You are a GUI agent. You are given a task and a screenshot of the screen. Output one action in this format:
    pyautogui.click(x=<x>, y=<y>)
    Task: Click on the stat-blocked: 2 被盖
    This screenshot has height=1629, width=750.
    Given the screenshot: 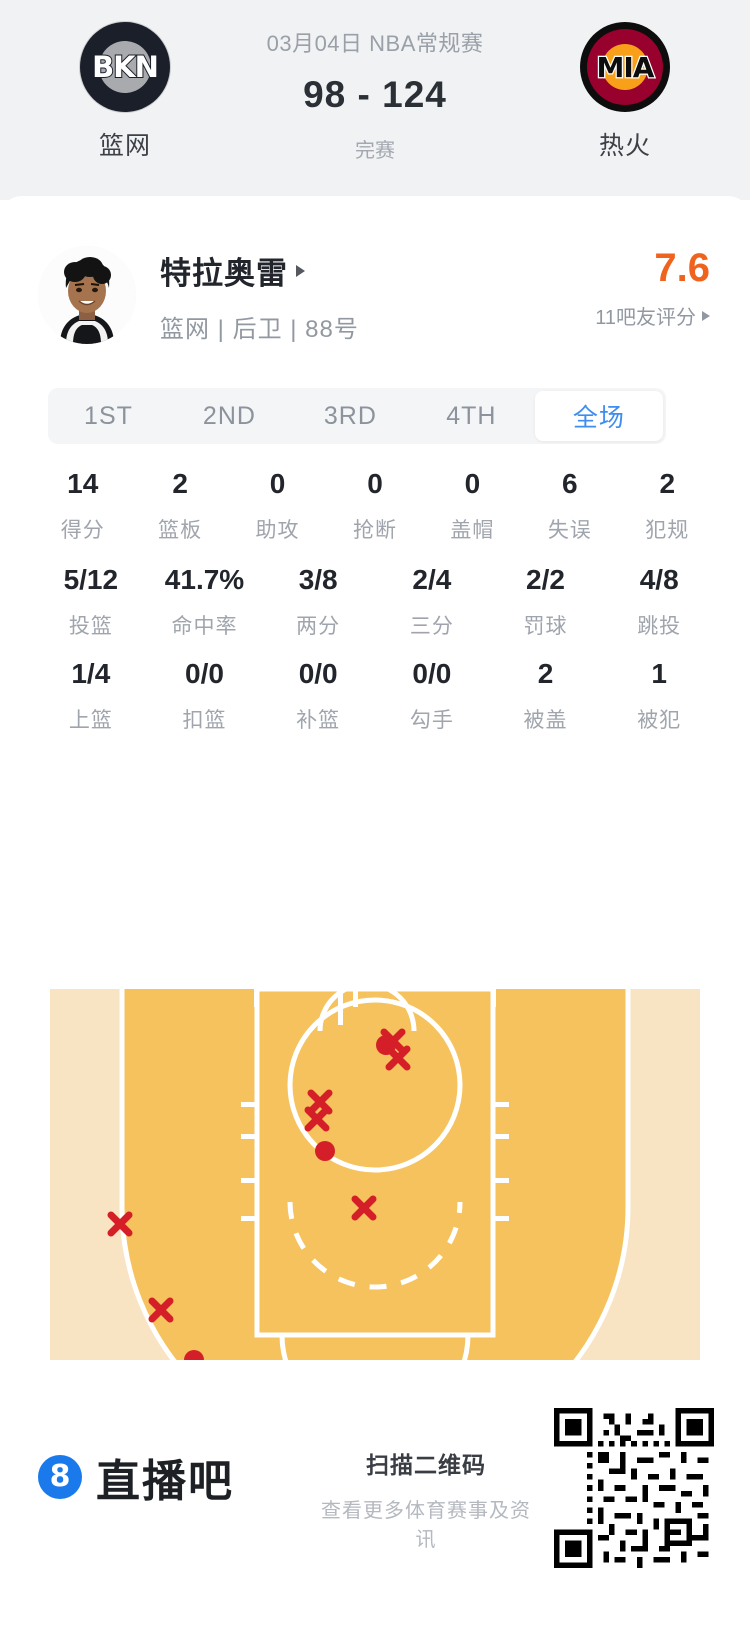 What is the action you would take?
    pyautogui.click(x=545, y=695)
    